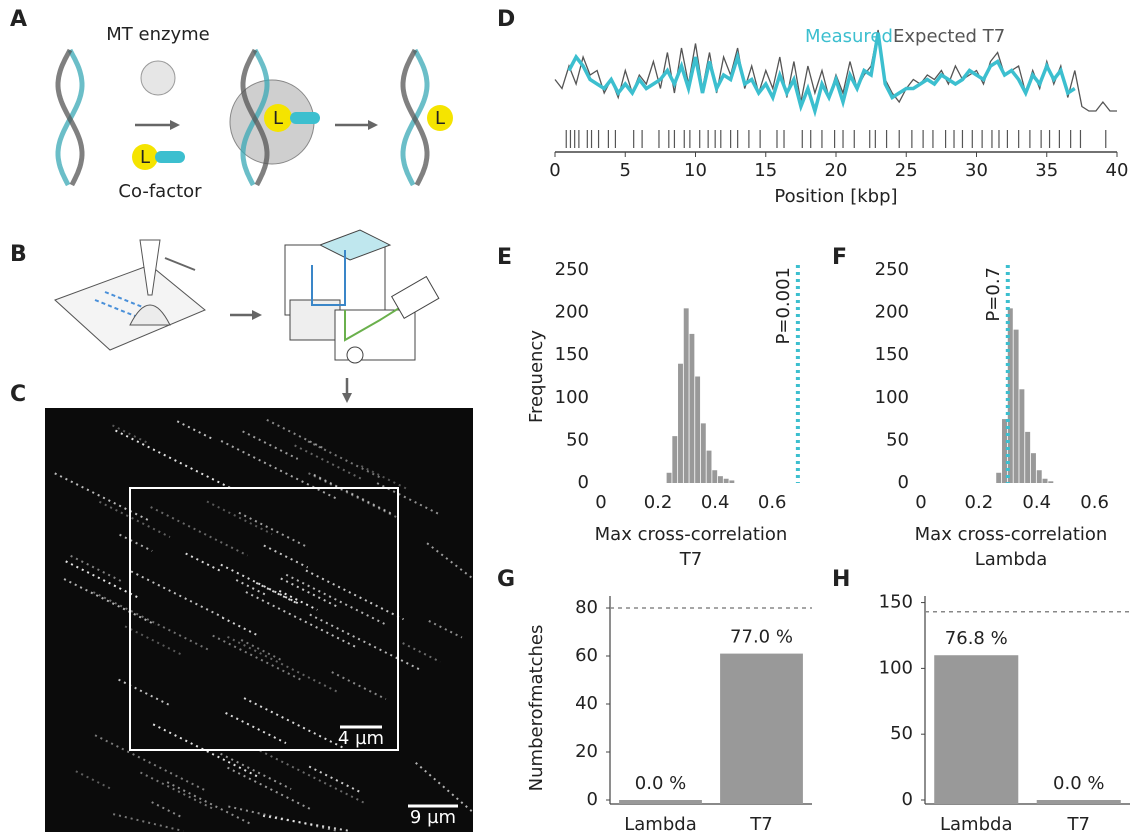 This screenshot has height=835, width=1143. Describe the element at coordinates (695, 170) in the screenshot. I see `x-tick-label: 10` at that location.